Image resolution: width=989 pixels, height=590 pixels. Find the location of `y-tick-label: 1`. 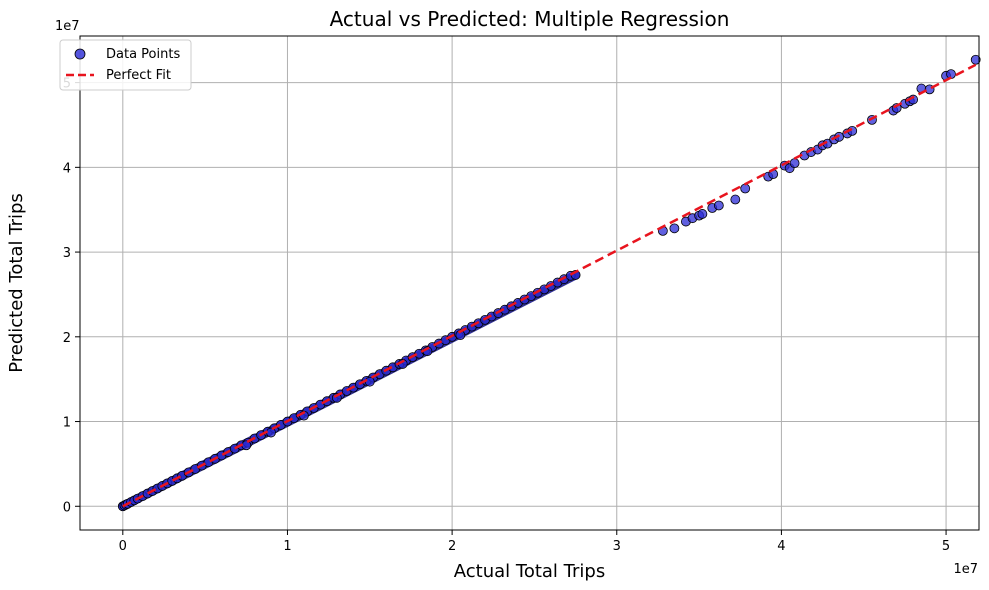

y-tick-label: 1 is located at coordinates (67, 423).